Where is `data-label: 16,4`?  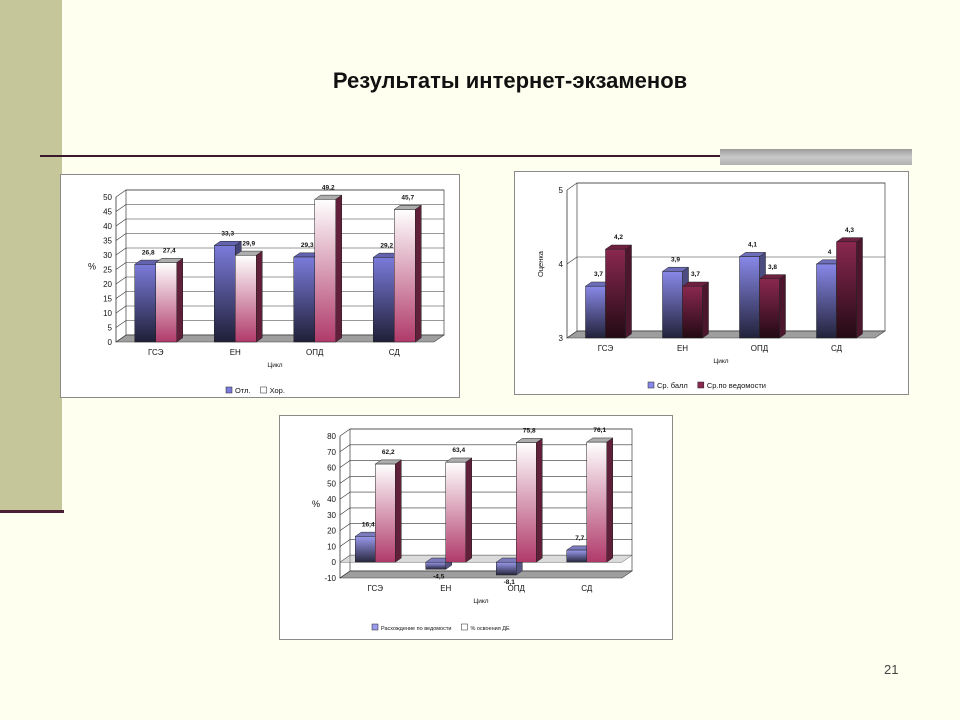
data-label: 16,4 is located at coordinates (368, 524).